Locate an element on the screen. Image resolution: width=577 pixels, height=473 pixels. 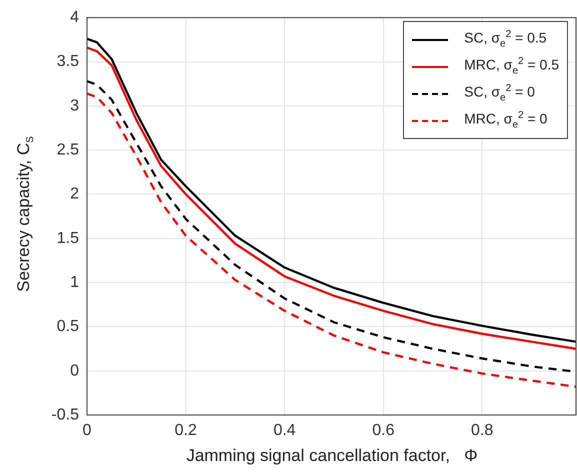
y-tick-label: 1.5 is located at coordinates (68, 238).